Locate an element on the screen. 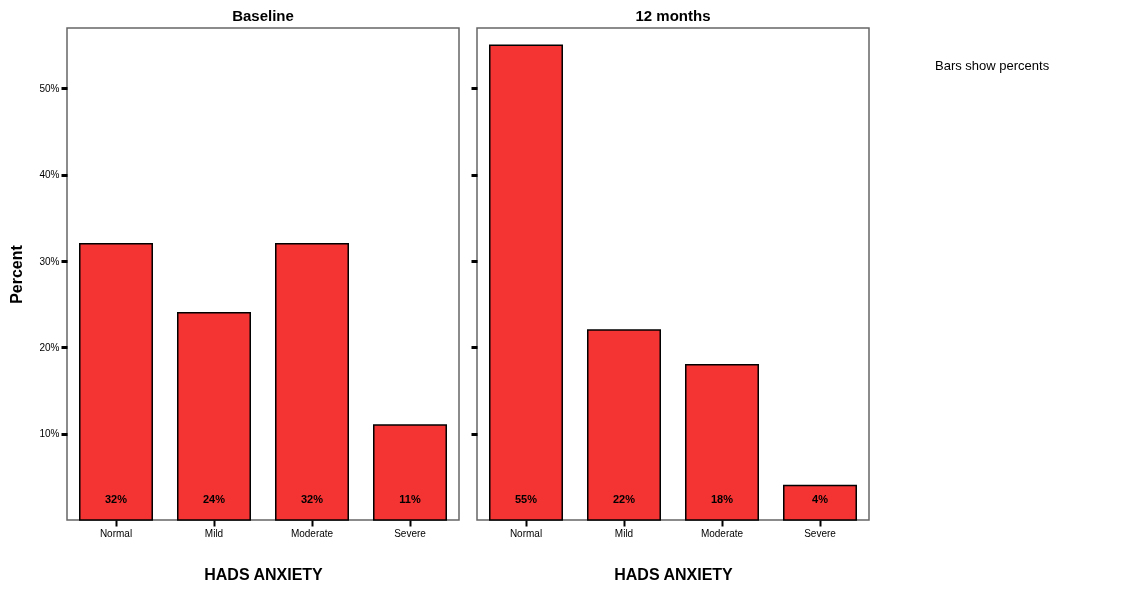 The image size is (1141, 608). y-axis-title: Percent is located at coordinates (17, 274).